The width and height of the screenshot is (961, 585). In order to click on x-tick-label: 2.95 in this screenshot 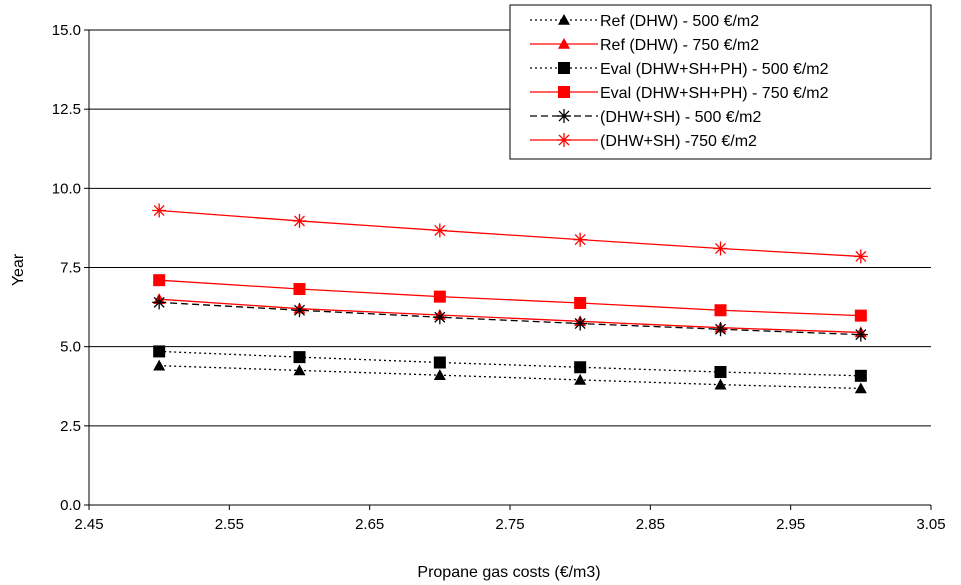, I will do `click(790, 524)`.